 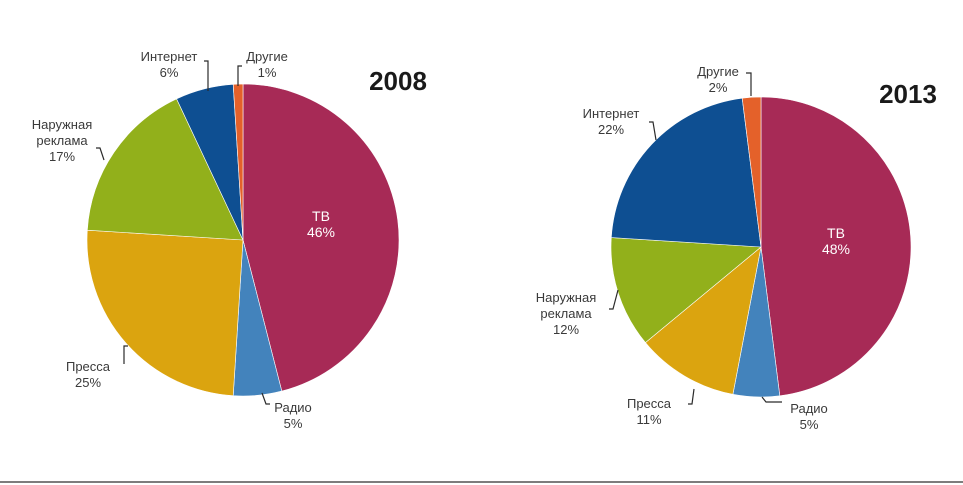 I want to click on slice-value-label-outdoor: 12%, so click(x=566, y=329).